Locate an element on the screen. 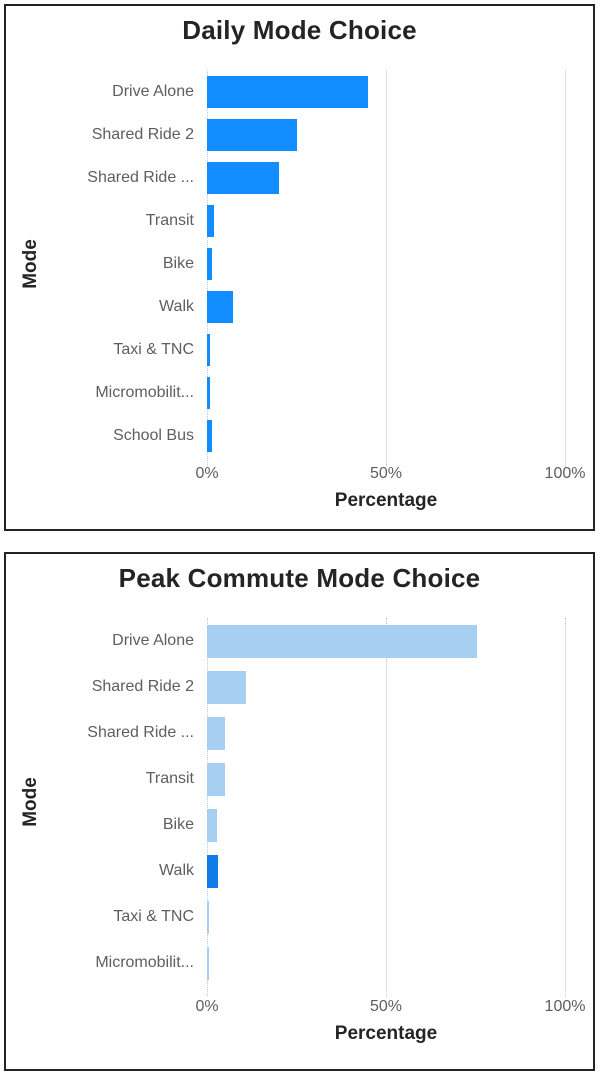 Image resolution: width=600 pixels, height=1074 pixels. bar-row: School Bus is located at coordinates (299, 435).